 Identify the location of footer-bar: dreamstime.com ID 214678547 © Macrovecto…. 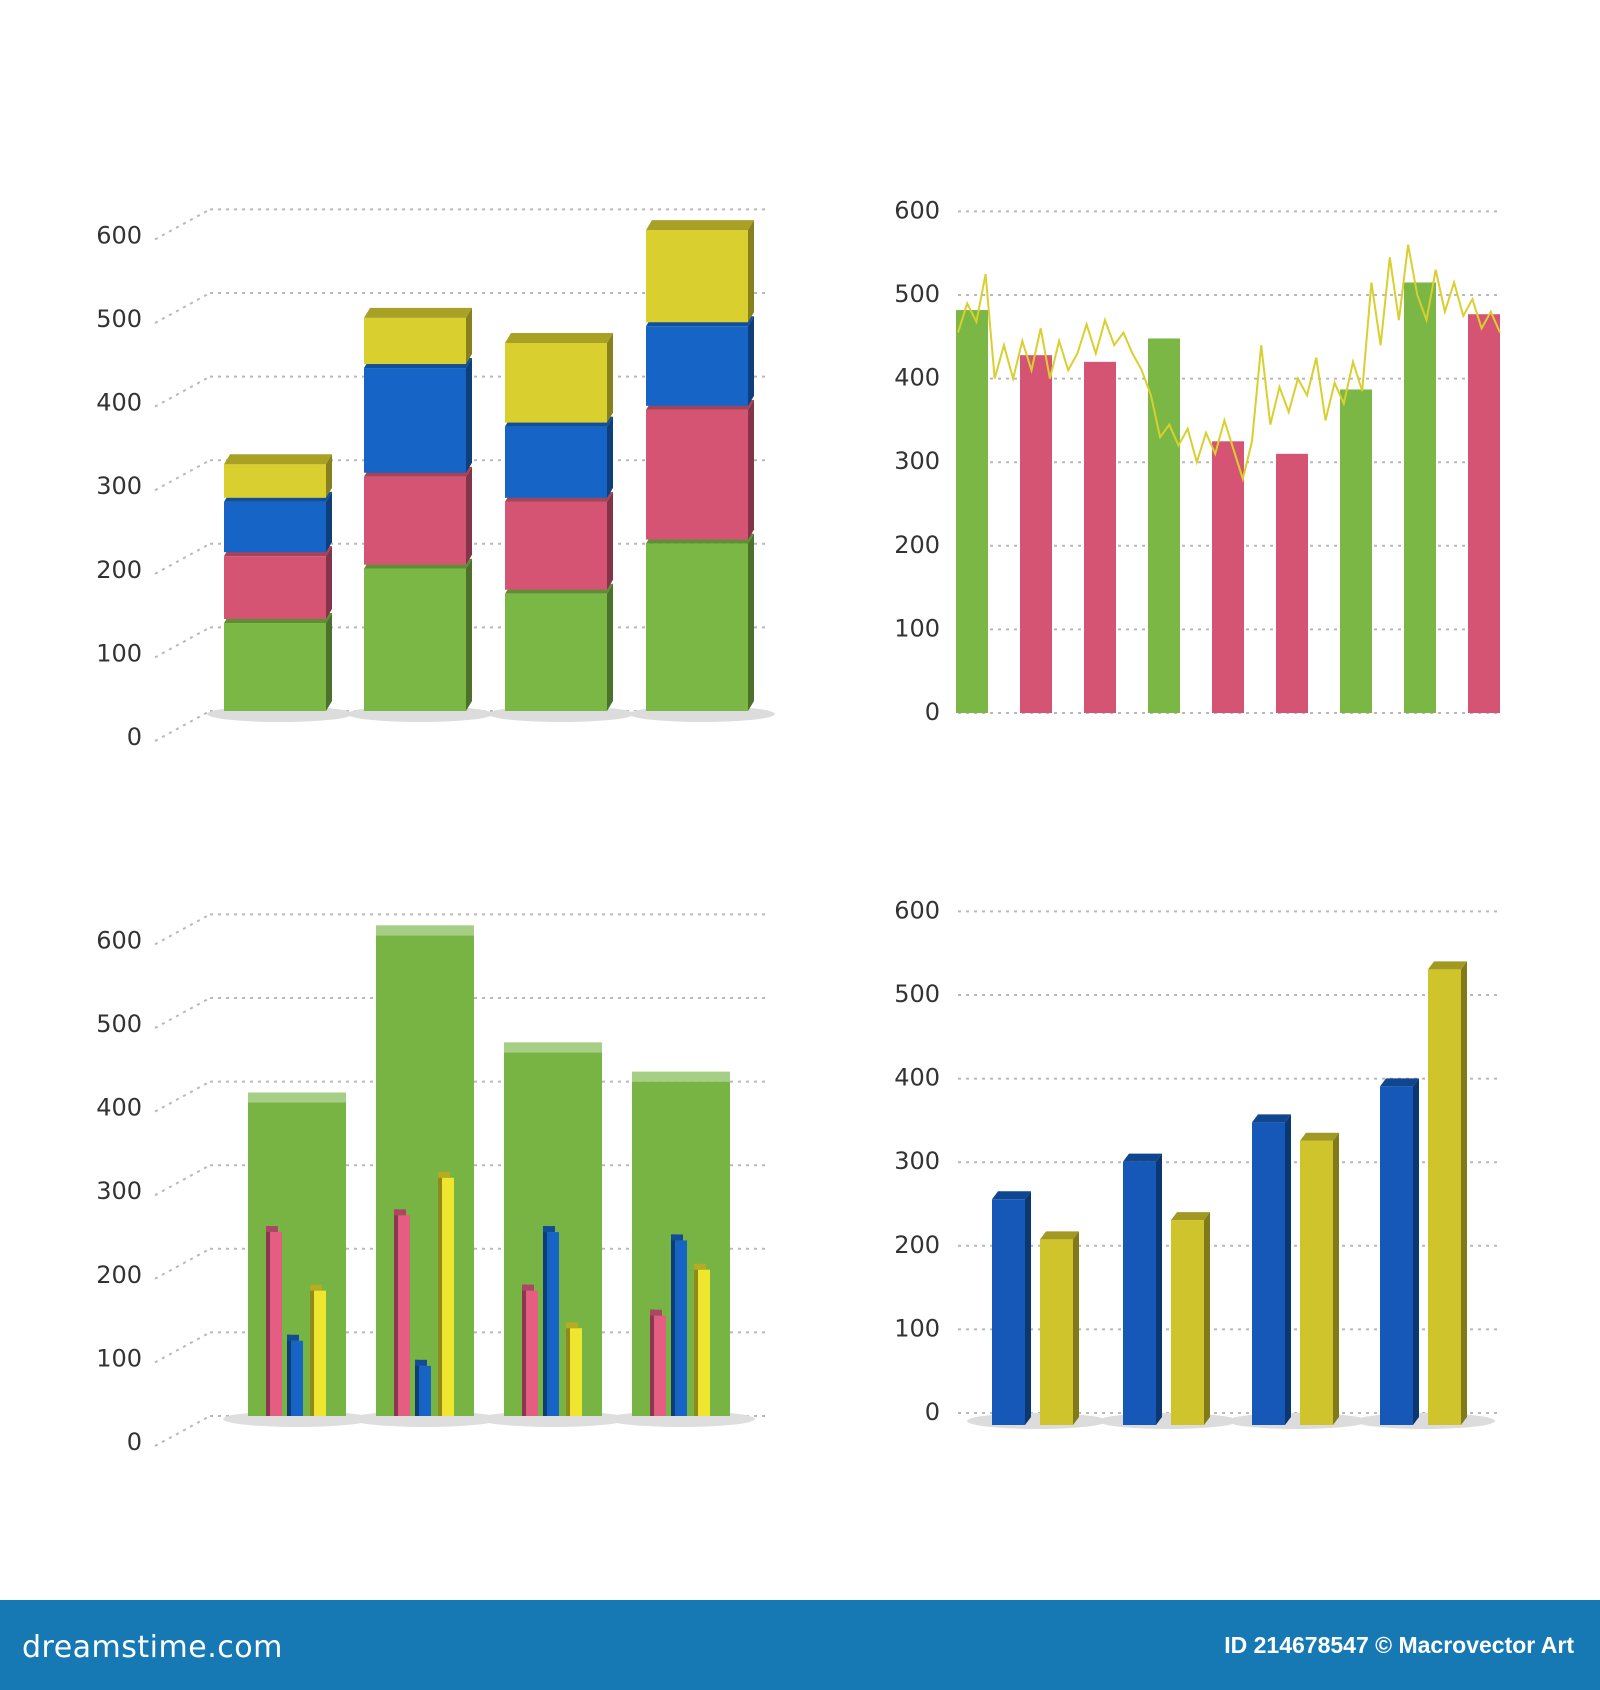
(800, 1645).